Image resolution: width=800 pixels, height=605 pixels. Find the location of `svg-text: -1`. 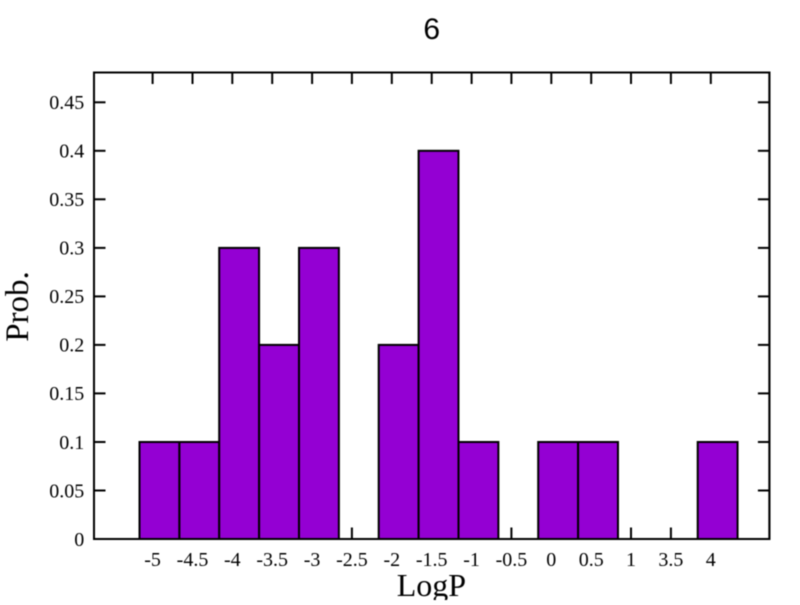

svg-text: -1 is located at coordinates (471, 560).